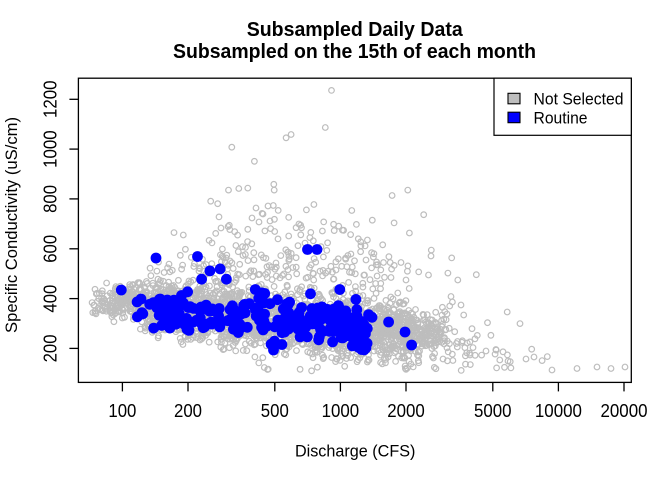  What do you see at coordinates (493, 411) in the screenshot?
I see `svg-text: 5000` at bounding box center [493, 411].